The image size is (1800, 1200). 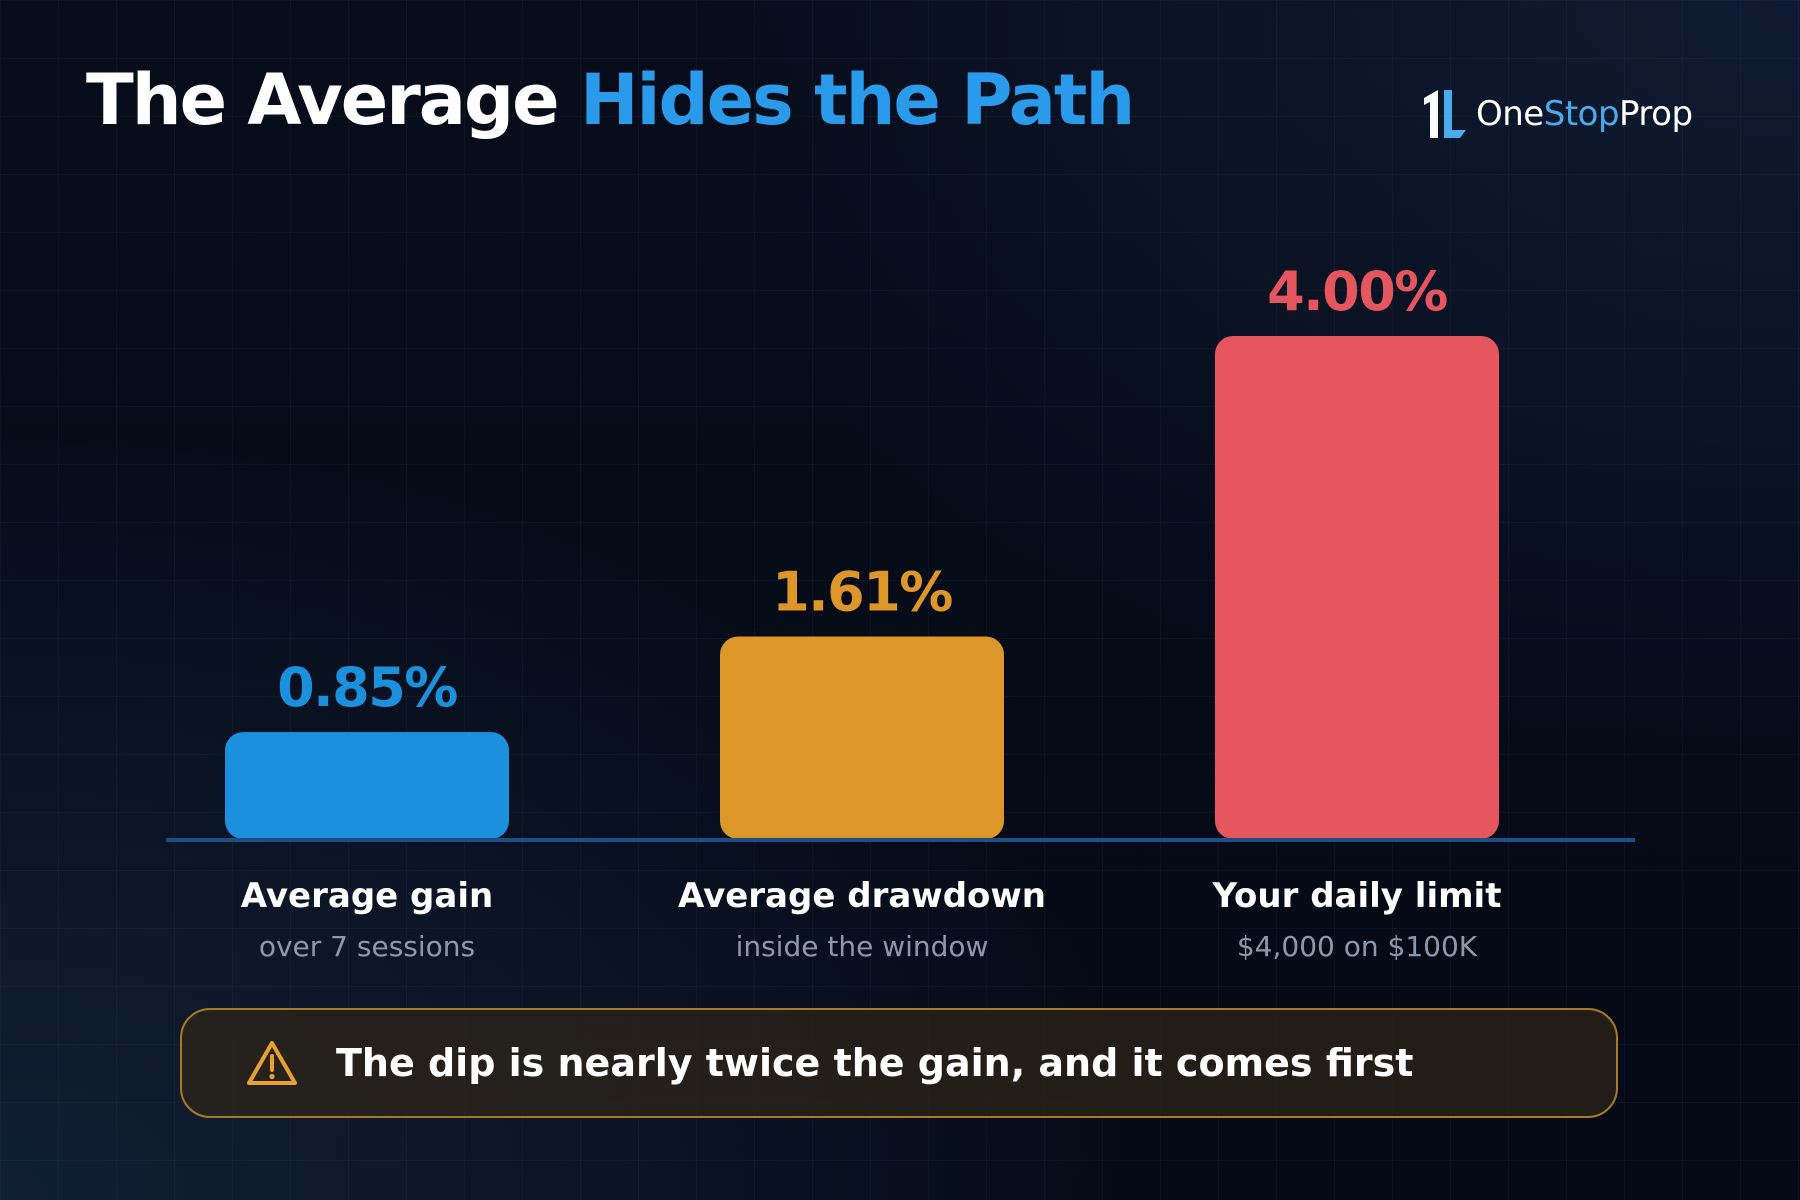 I want to click on brand-name-prop: Prop, so click(x=1656, y=114).